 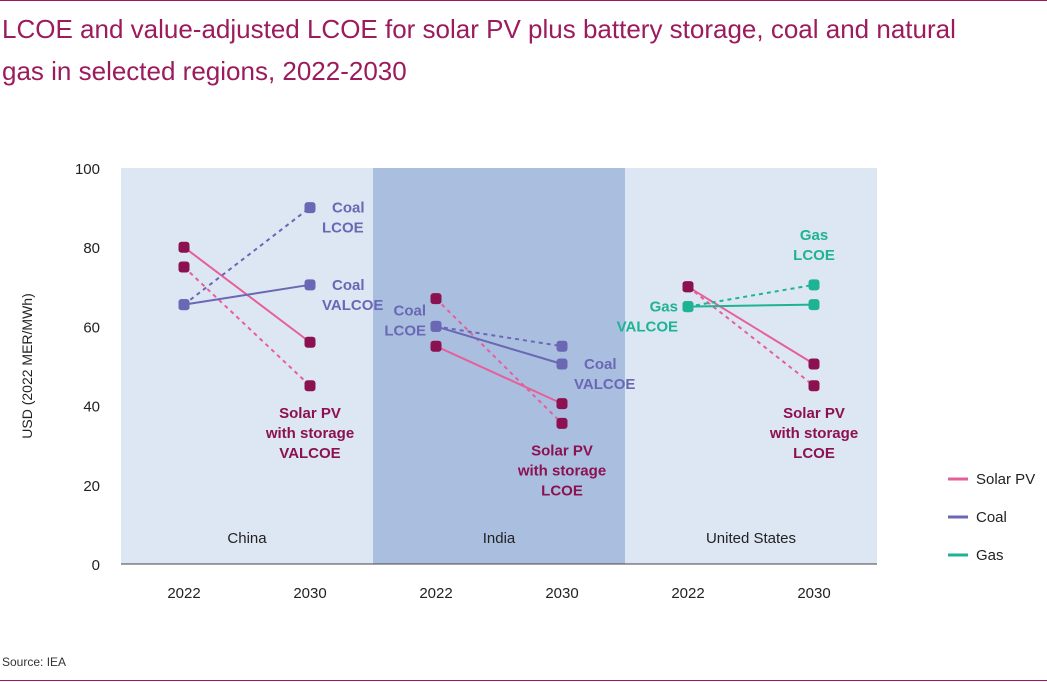 I want to click on y-tick-label: 100, so click(x=87, y=169).